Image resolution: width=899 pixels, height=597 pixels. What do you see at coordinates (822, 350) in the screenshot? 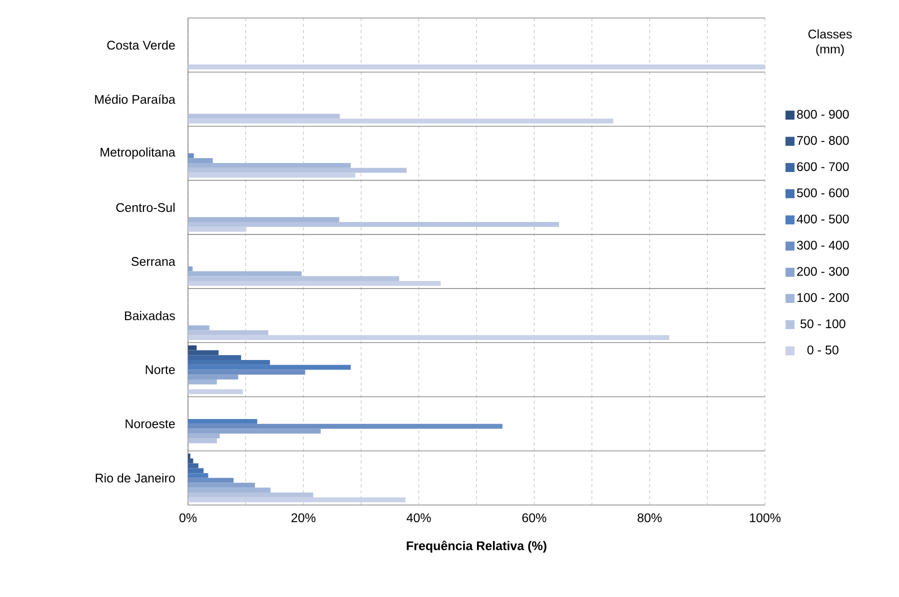
I see `legend-label: 0 - 50` at bounding box center [822, 350].